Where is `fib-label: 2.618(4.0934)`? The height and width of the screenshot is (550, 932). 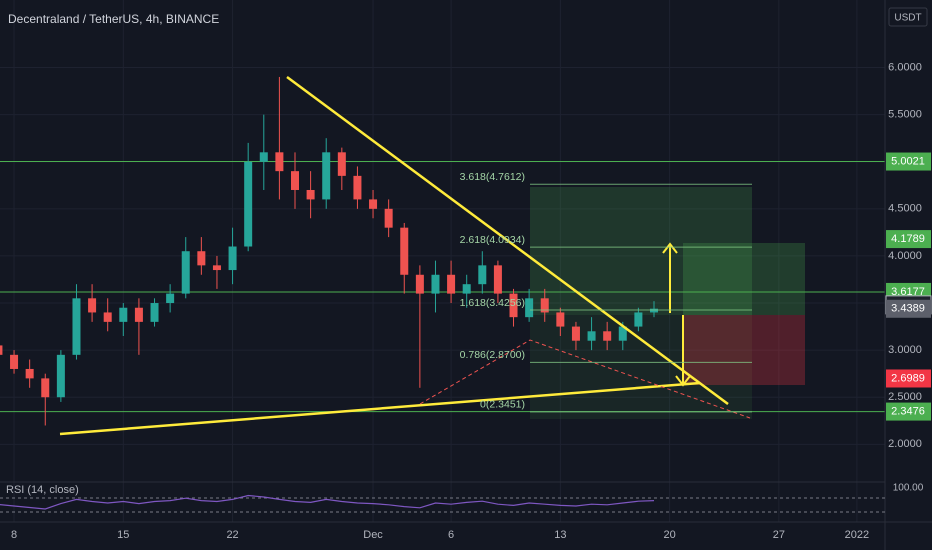
fib-label: 2.618(4.0934) is located at coordinates (492, 240).